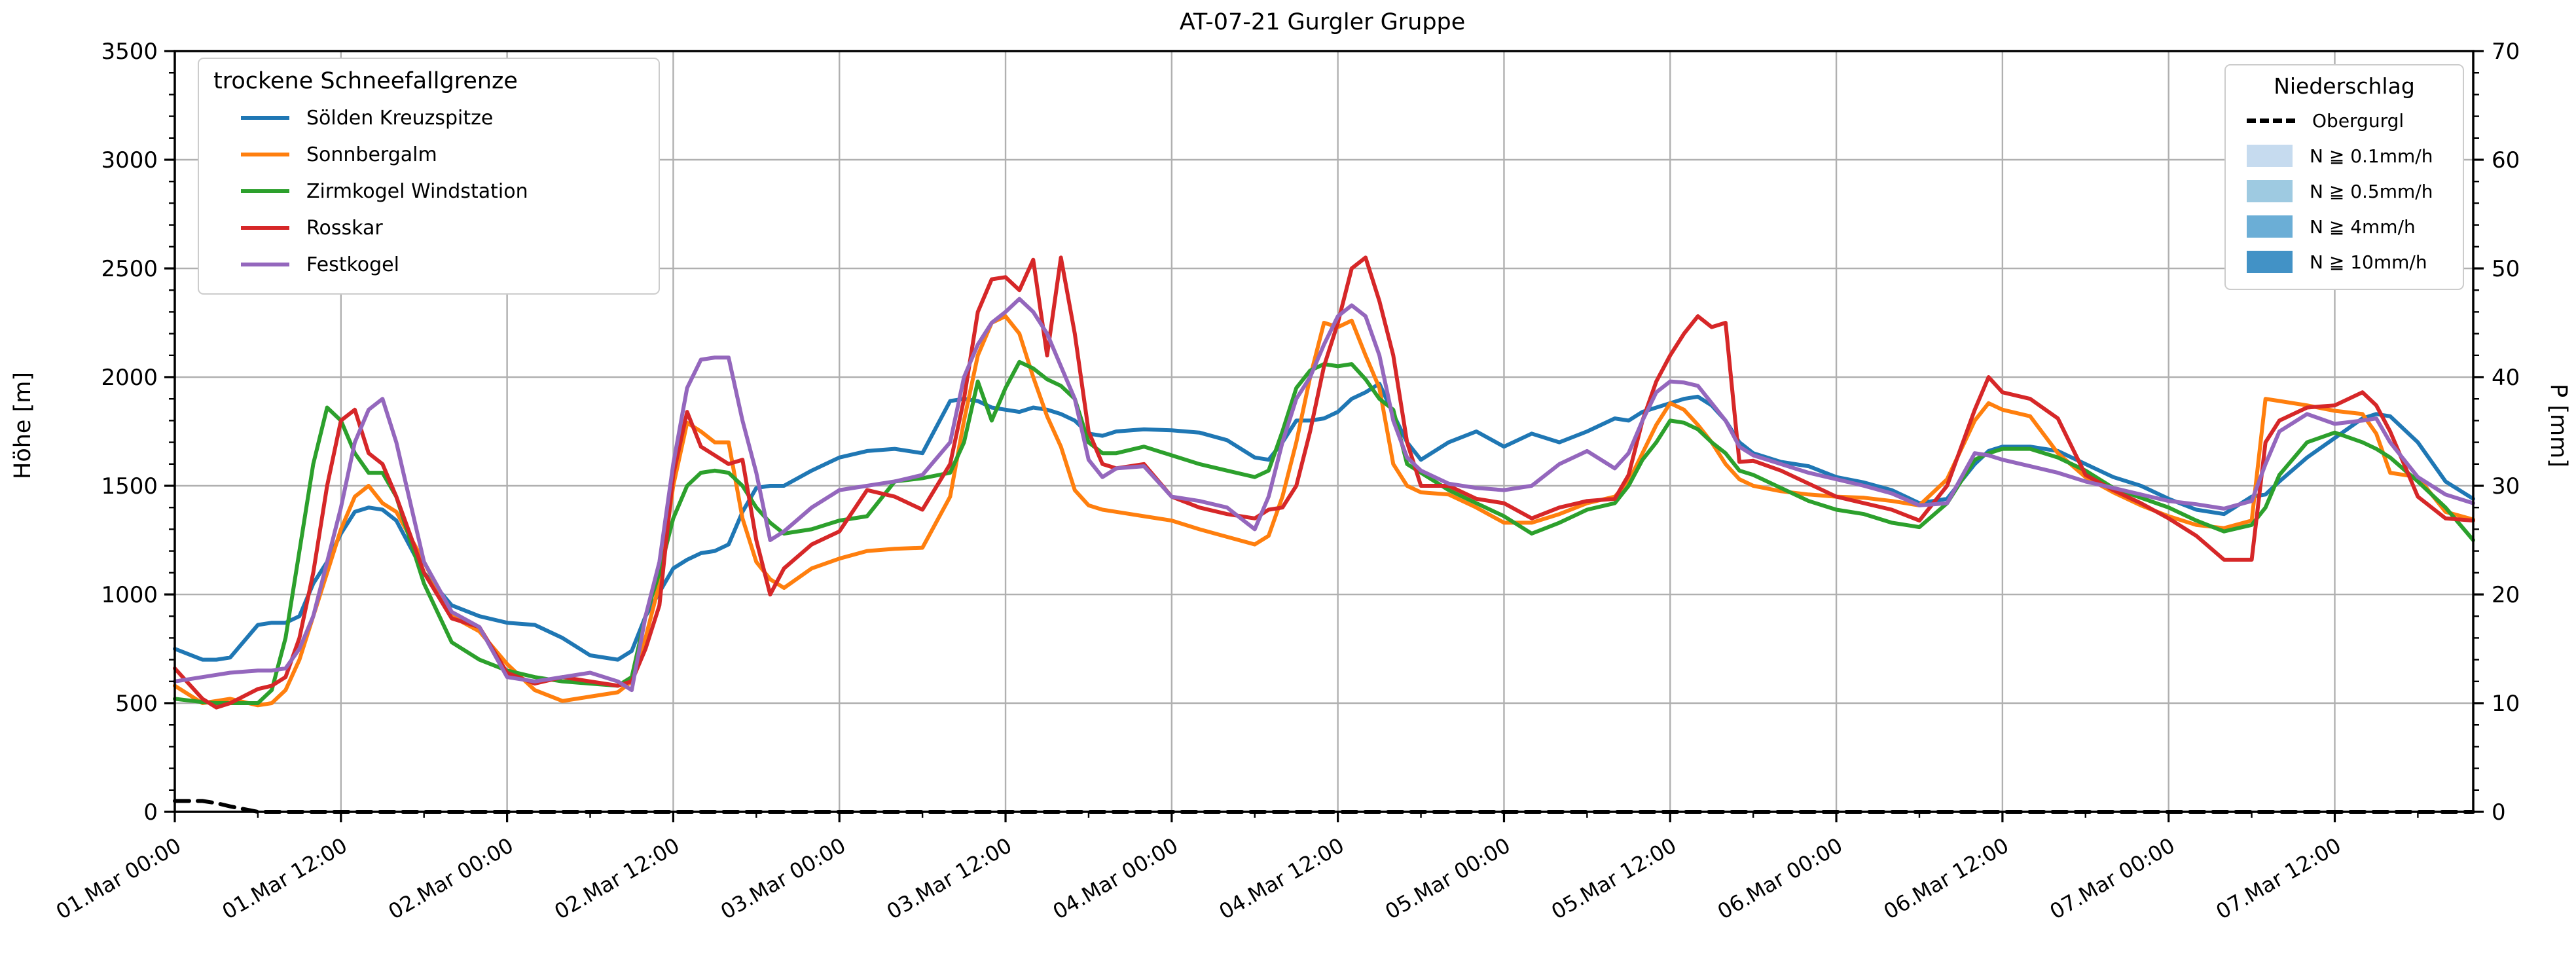  Describe the element at coordinates (2371, 191) in the screenshot. I see `legend-item-label: N ≧ 0.5mm/h` at that location.